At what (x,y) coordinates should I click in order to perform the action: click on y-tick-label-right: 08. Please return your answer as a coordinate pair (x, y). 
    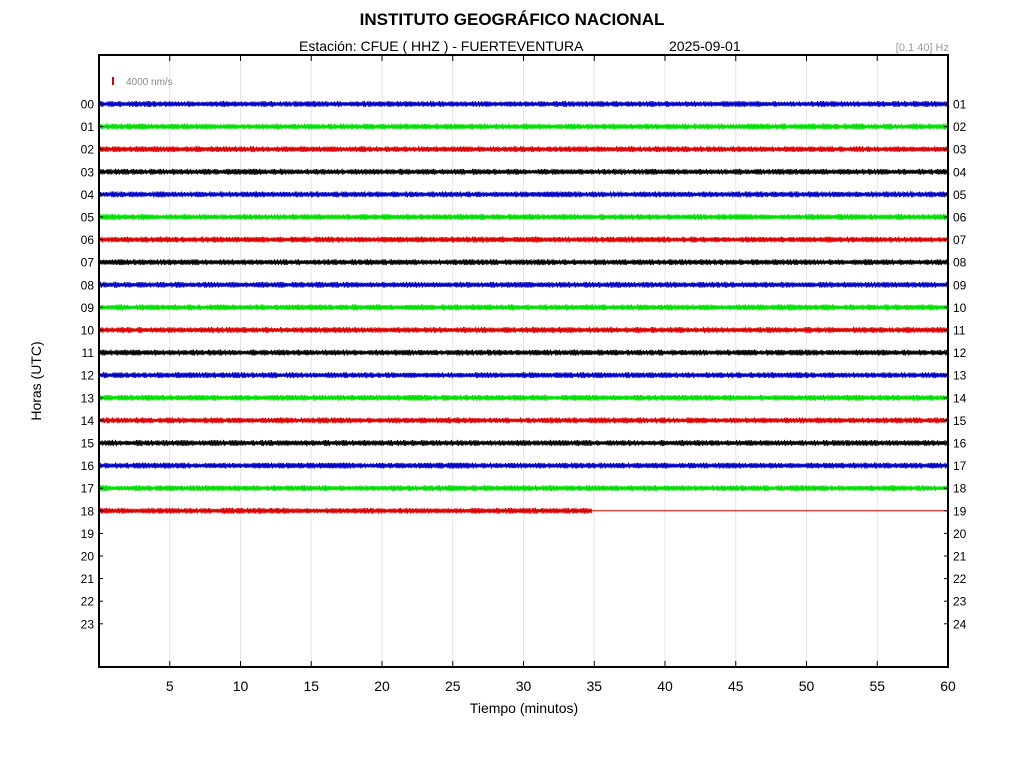
    Looking at the image, I should click on (960, 263).